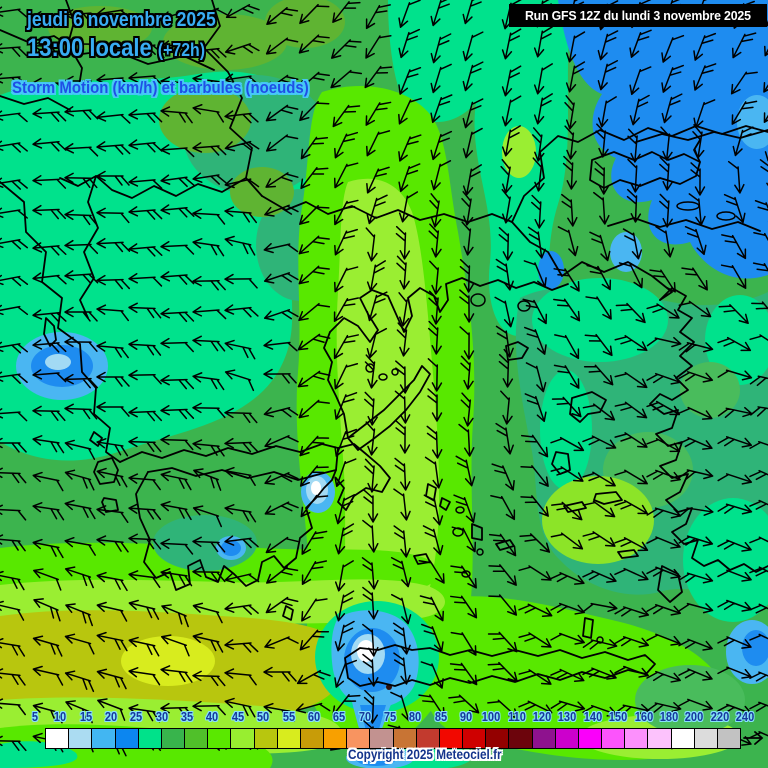 This screenshot has width=768, height=768. I want to click on legend-scale-label: 180, so click(669, 716).